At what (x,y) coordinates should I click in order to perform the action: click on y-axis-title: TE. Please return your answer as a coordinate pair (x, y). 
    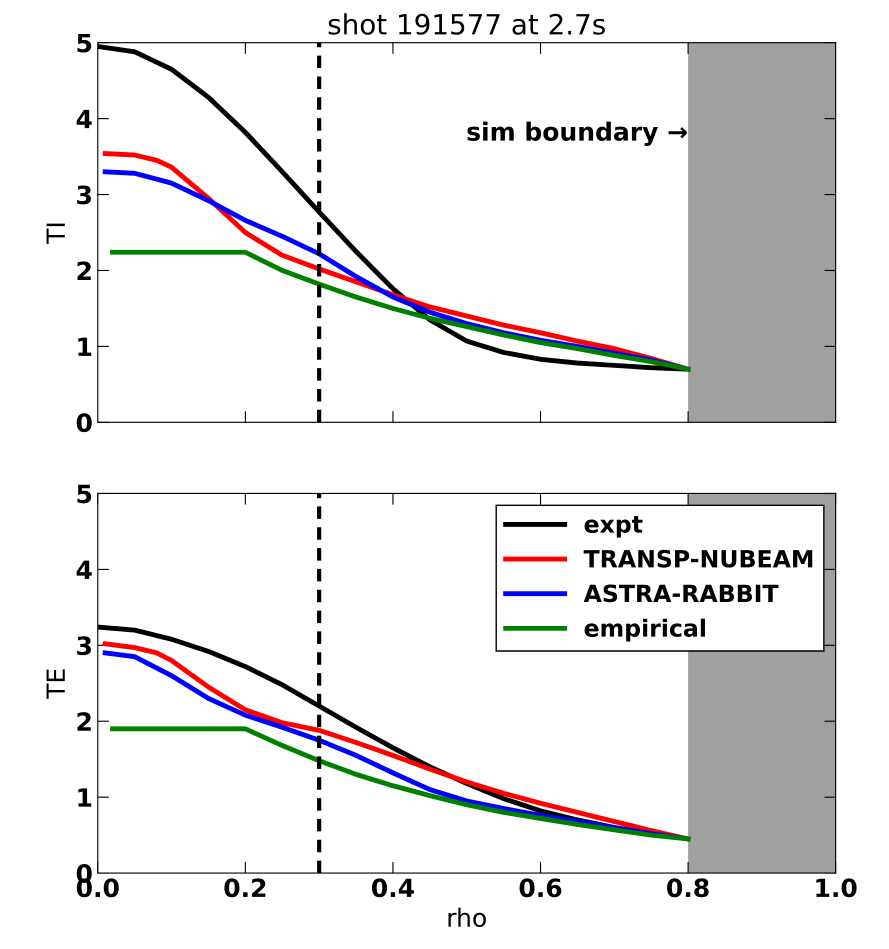
    Looking at the image, I should click on (55, 684).